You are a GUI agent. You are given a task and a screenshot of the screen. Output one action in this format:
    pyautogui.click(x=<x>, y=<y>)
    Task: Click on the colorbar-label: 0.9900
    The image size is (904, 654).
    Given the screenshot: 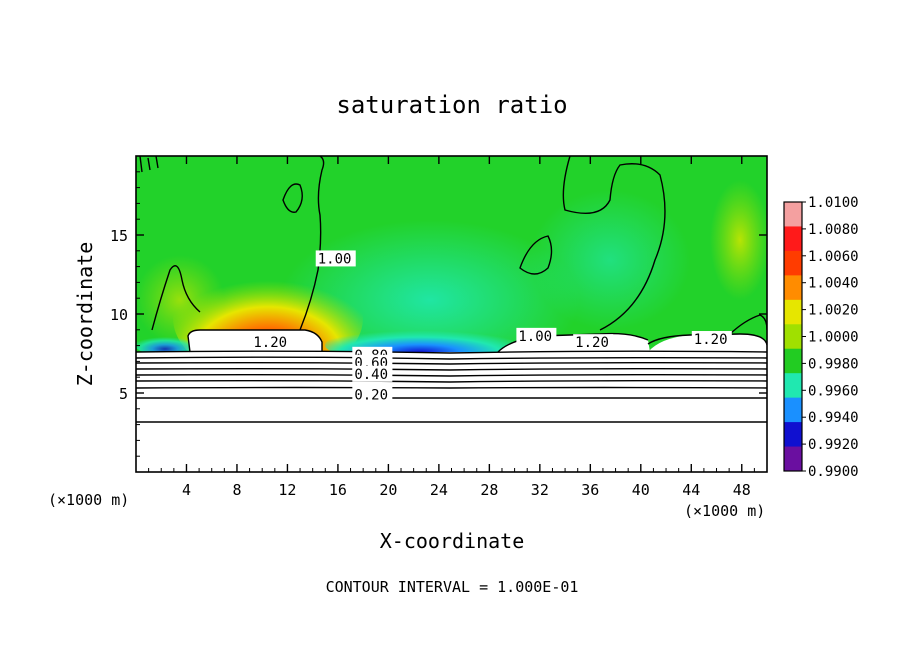 What is the action you would take?
    pyautogui.click(x=833, y=472)
    